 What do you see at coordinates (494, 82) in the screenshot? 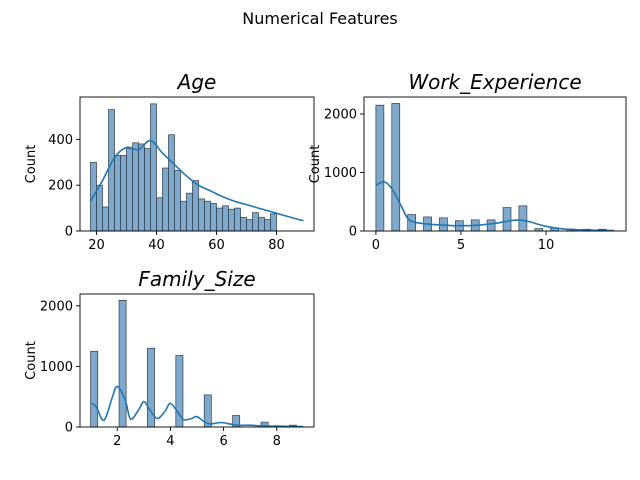
I see `panel-title: Work_Experience` at bounding box center [494, 82].